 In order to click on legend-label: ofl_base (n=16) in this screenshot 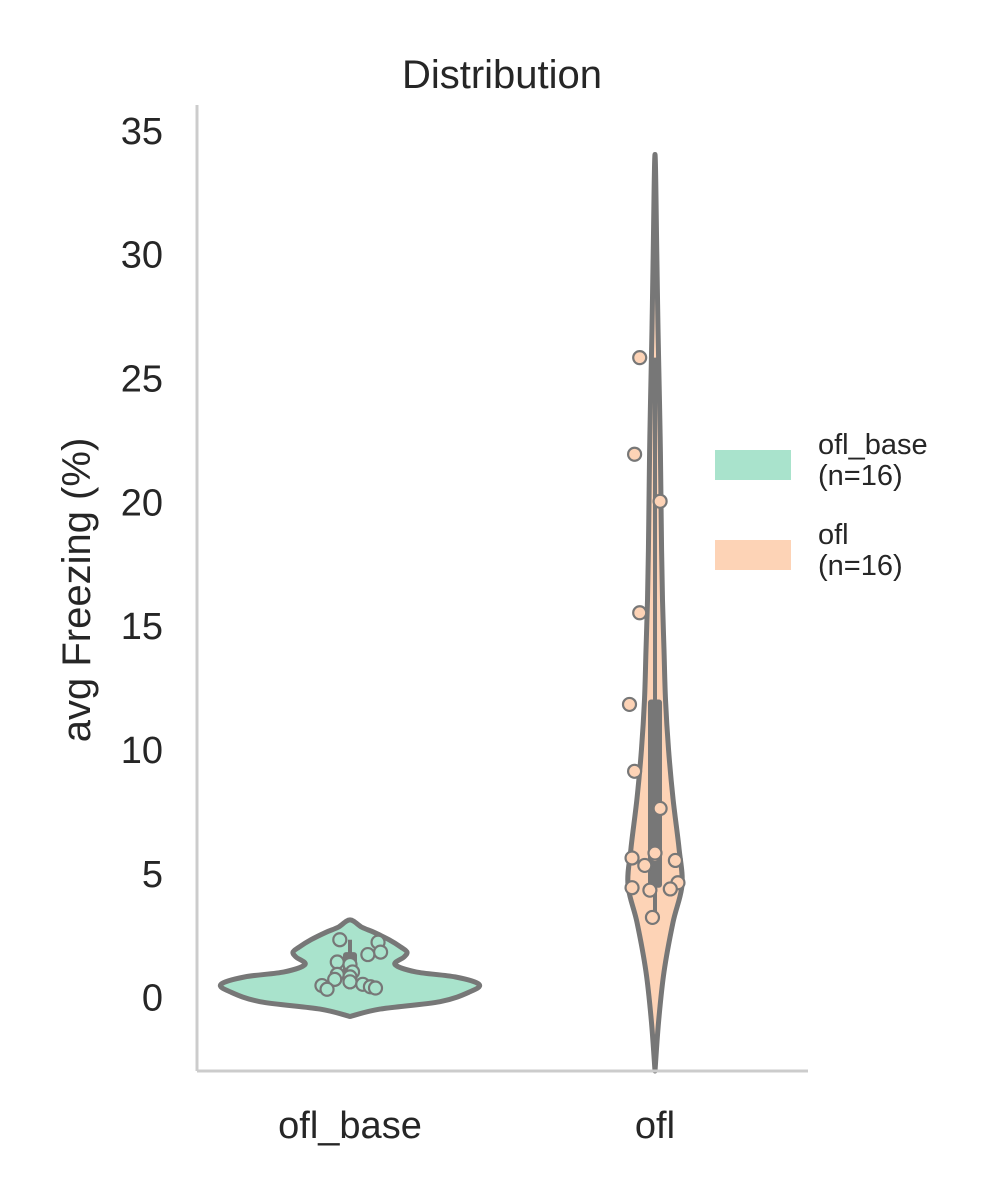, I will do `click(873, 460)`.